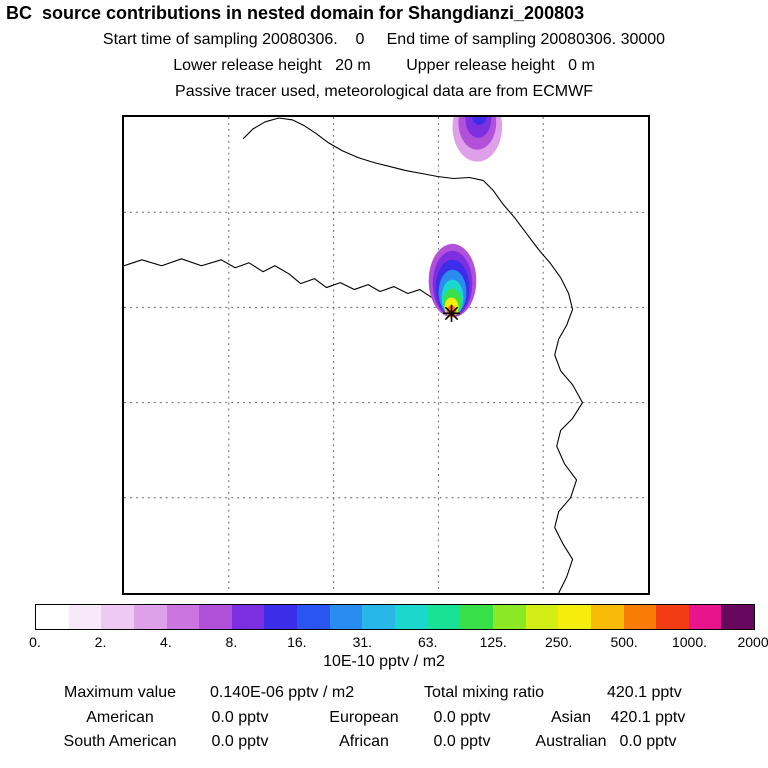 Image resolution: width=768 pixels, height=768 pixels. What do you see at coordinates (427, 642) in the screenshot?
I see `colorbar-tick-label: 63.` at bounding box center [427, 642].